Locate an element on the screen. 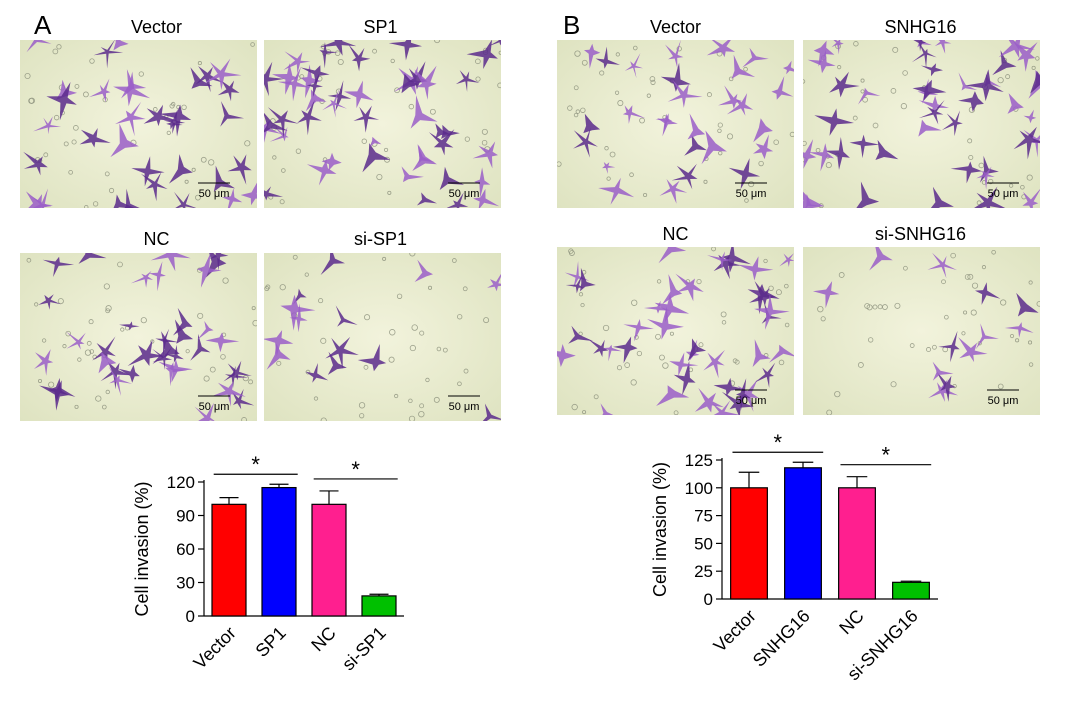 This screenshot has width=1065, height=714. panel-letter-a: A is located at coordinates (43, 25).